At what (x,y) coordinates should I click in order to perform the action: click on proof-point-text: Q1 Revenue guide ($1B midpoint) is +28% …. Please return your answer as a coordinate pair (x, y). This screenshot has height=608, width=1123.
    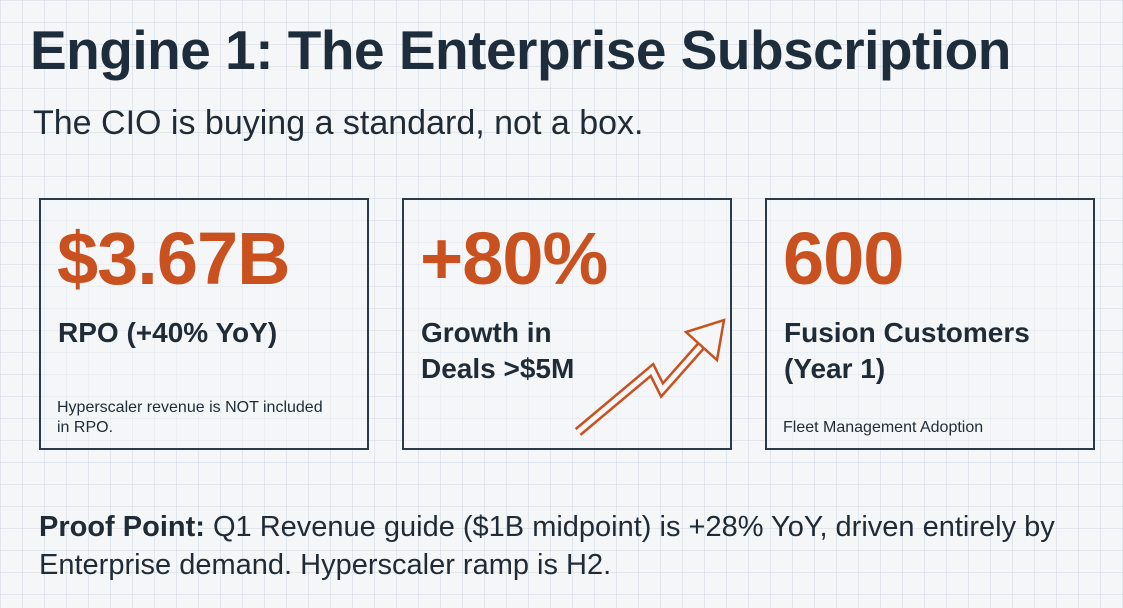
    Looking at the image, I should click on (547, 546).